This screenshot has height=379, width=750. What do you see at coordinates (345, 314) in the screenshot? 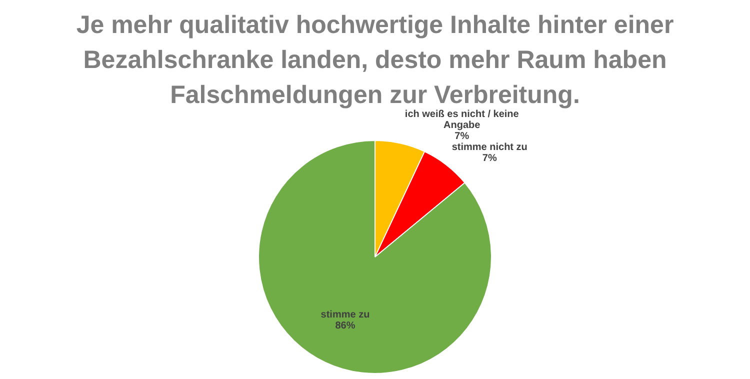
I see `slice-label: stimme zu` at bounding box center [345, 314].